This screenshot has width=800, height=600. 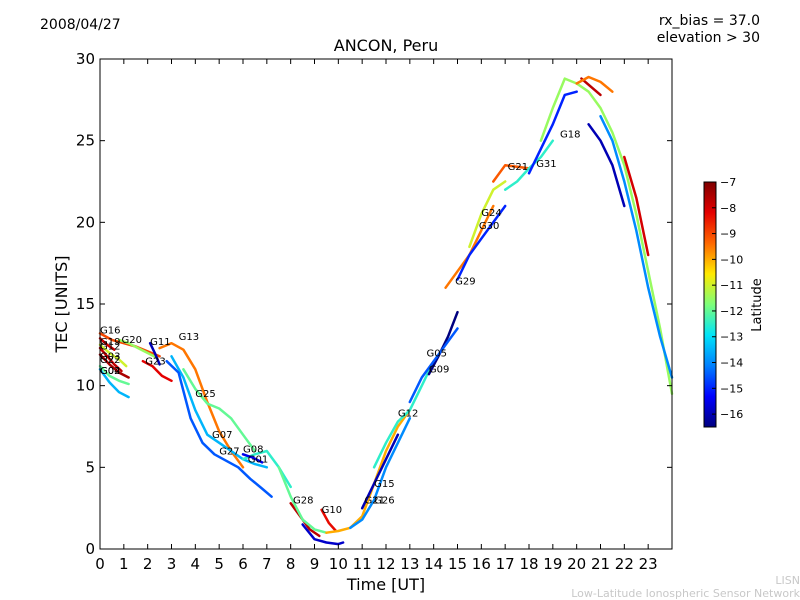 What do you see at coordinates (384, 484) in the screenshot?
I see `sat-label-g15: G15` at bounding box center [384, 484].